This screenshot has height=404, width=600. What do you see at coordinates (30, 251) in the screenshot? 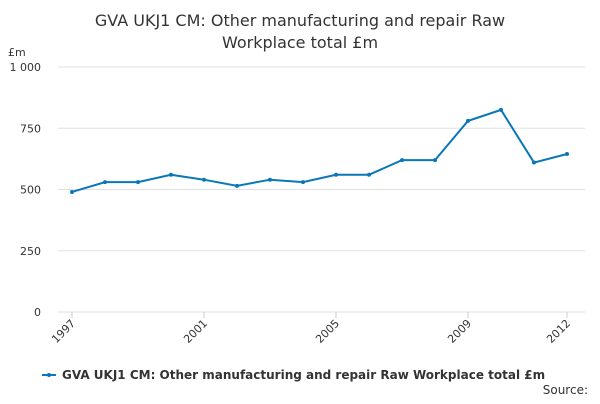
I see `y-tick-label: 250` at bounding box center [30, 251].